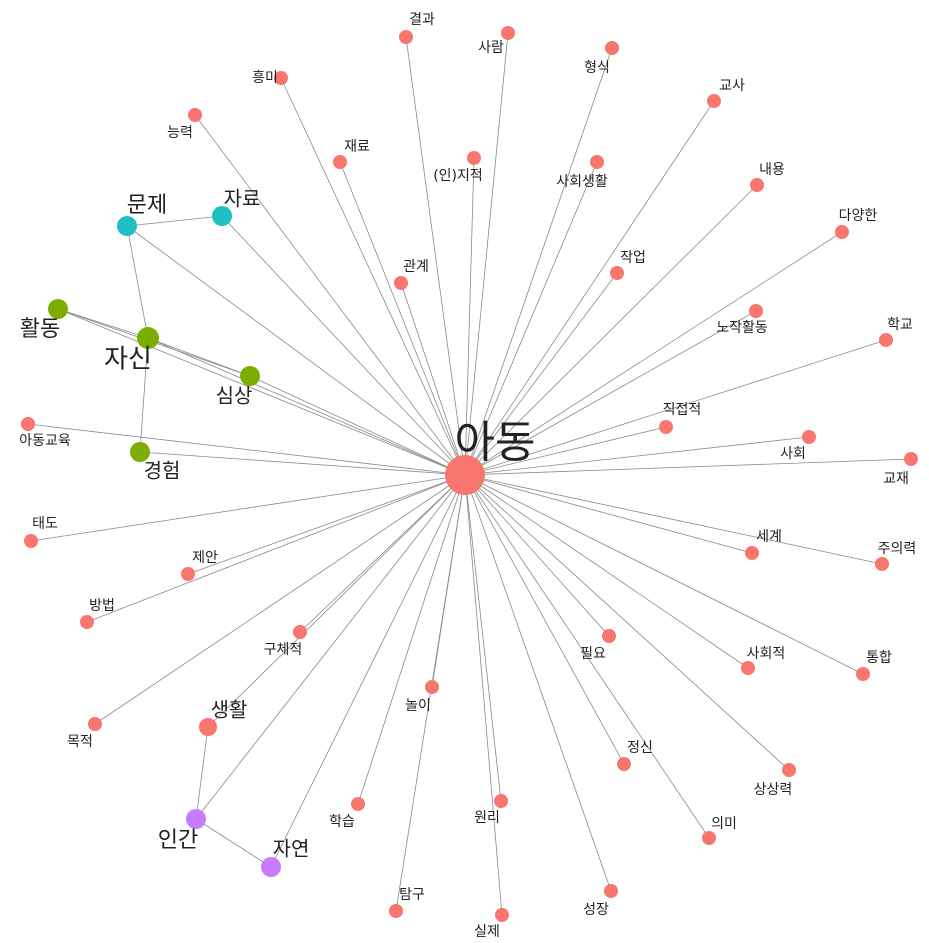  Describe the element at coordinates (229, 710) in the screenshot. I see `node-label: 생활` at that location.